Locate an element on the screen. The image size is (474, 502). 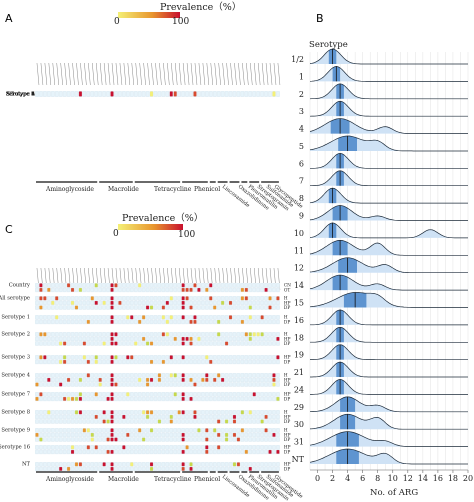
row-label: Serotype 1/2 is located at coordinates (23, 95).